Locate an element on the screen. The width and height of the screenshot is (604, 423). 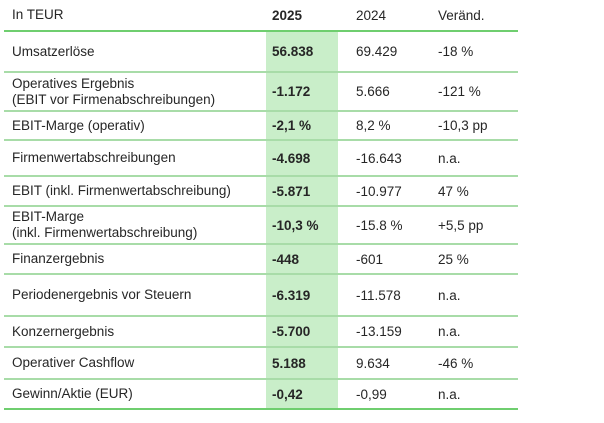
row-label-line2: (inkl. Firmenwertabschreibung) is located at coordinates (105, 232).